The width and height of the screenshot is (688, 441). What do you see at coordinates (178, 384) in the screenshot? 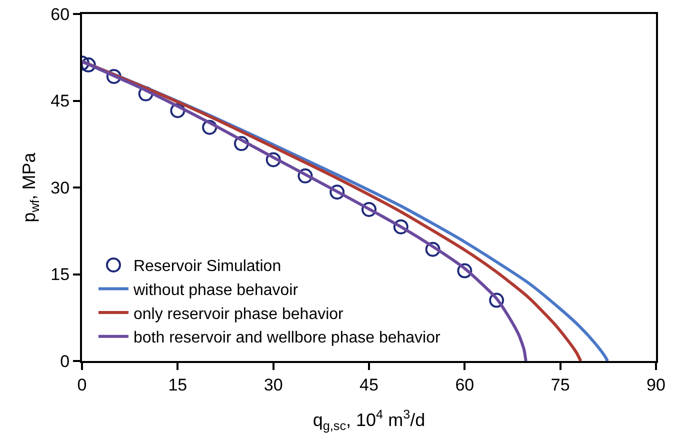
I see `x-tick-label: 15` at bounding box center [178, 384].